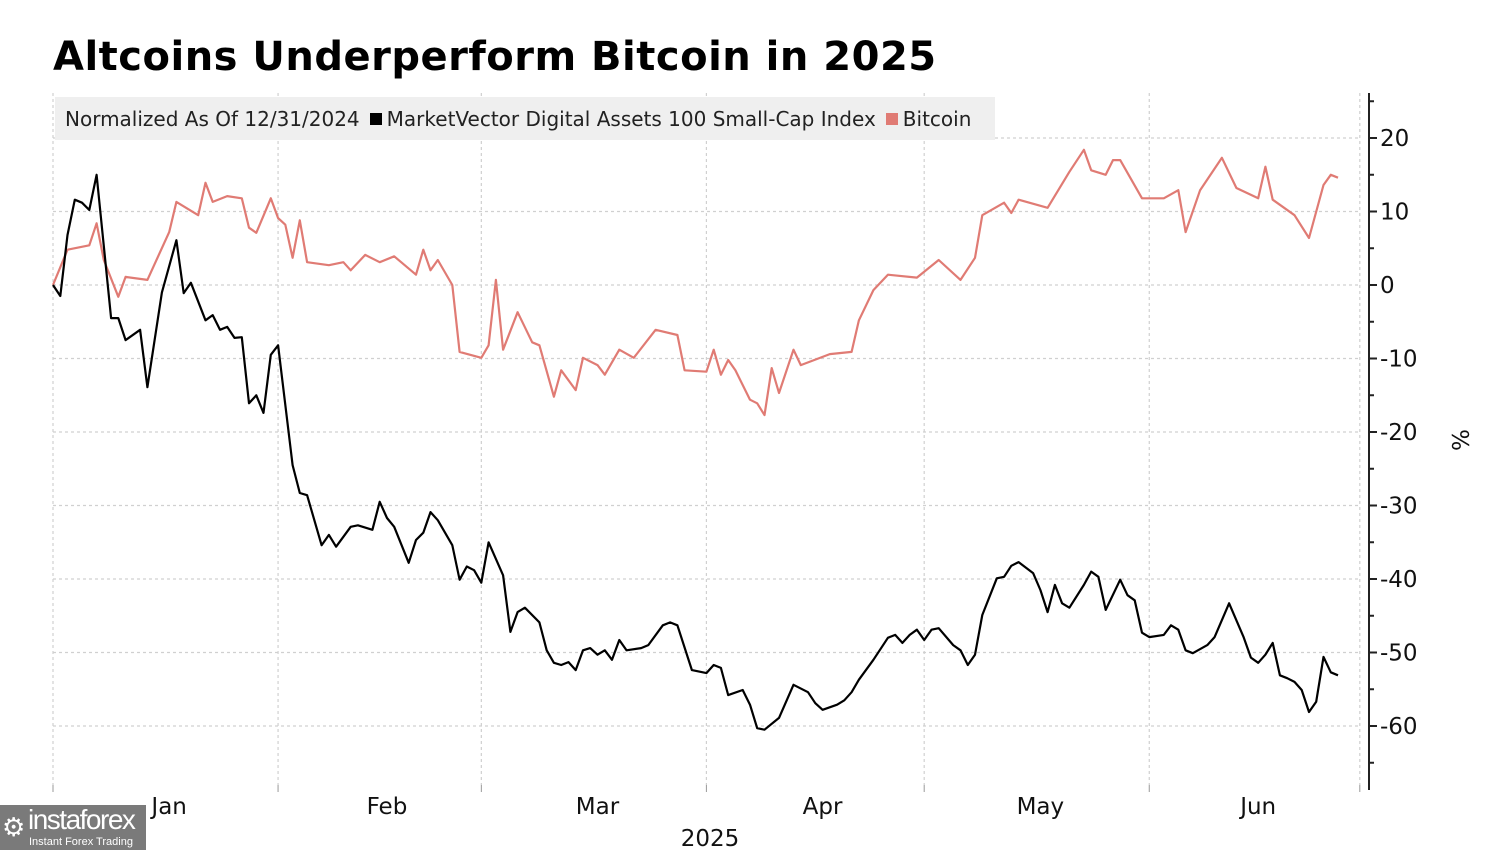 The width and height of the screenshot is (1500, 850). What do you see at coordinates (1399, 360) in the screenshot?
I see `y-tick-label: -10` at bounding box center [1399, 360].